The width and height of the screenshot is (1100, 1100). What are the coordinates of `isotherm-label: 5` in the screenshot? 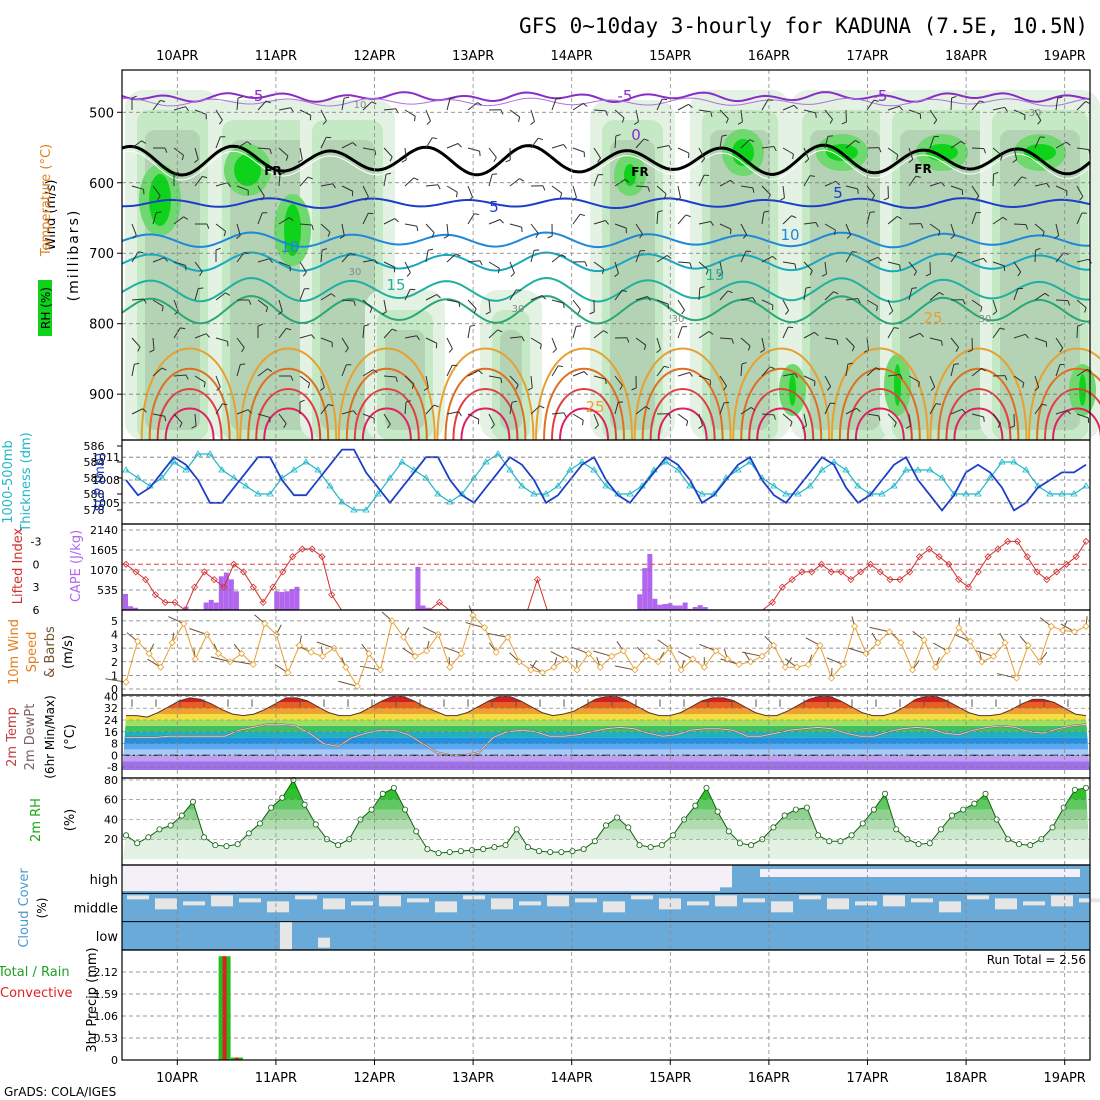 It's located at (838, 193).